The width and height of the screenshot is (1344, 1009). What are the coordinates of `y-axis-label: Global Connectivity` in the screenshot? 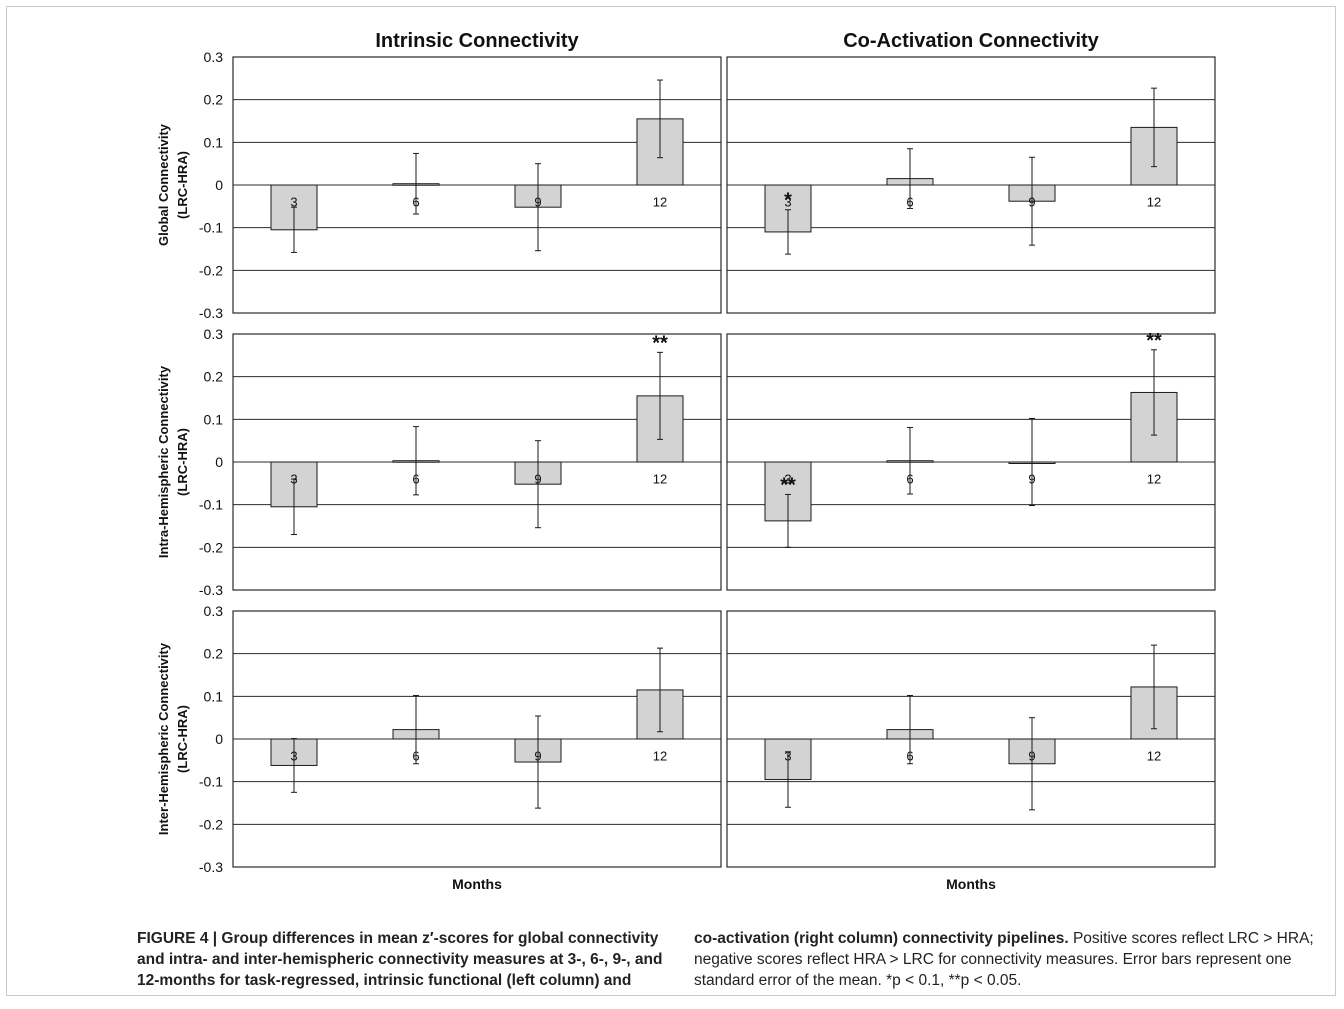 It's located at (163, 184).